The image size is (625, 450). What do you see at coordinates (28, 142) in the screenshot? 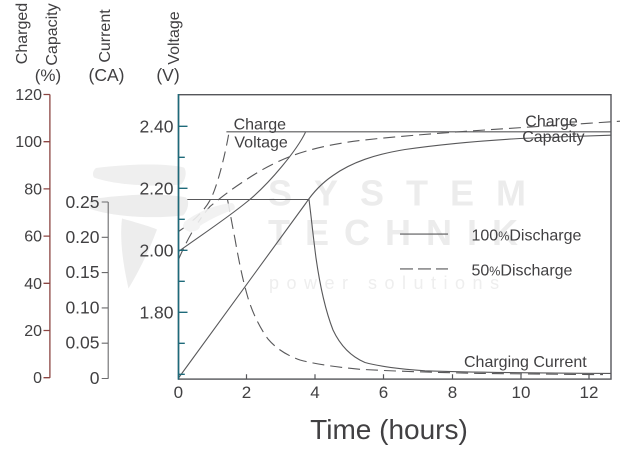
I see `svg-text: 100` at bounding box center [28, 142].